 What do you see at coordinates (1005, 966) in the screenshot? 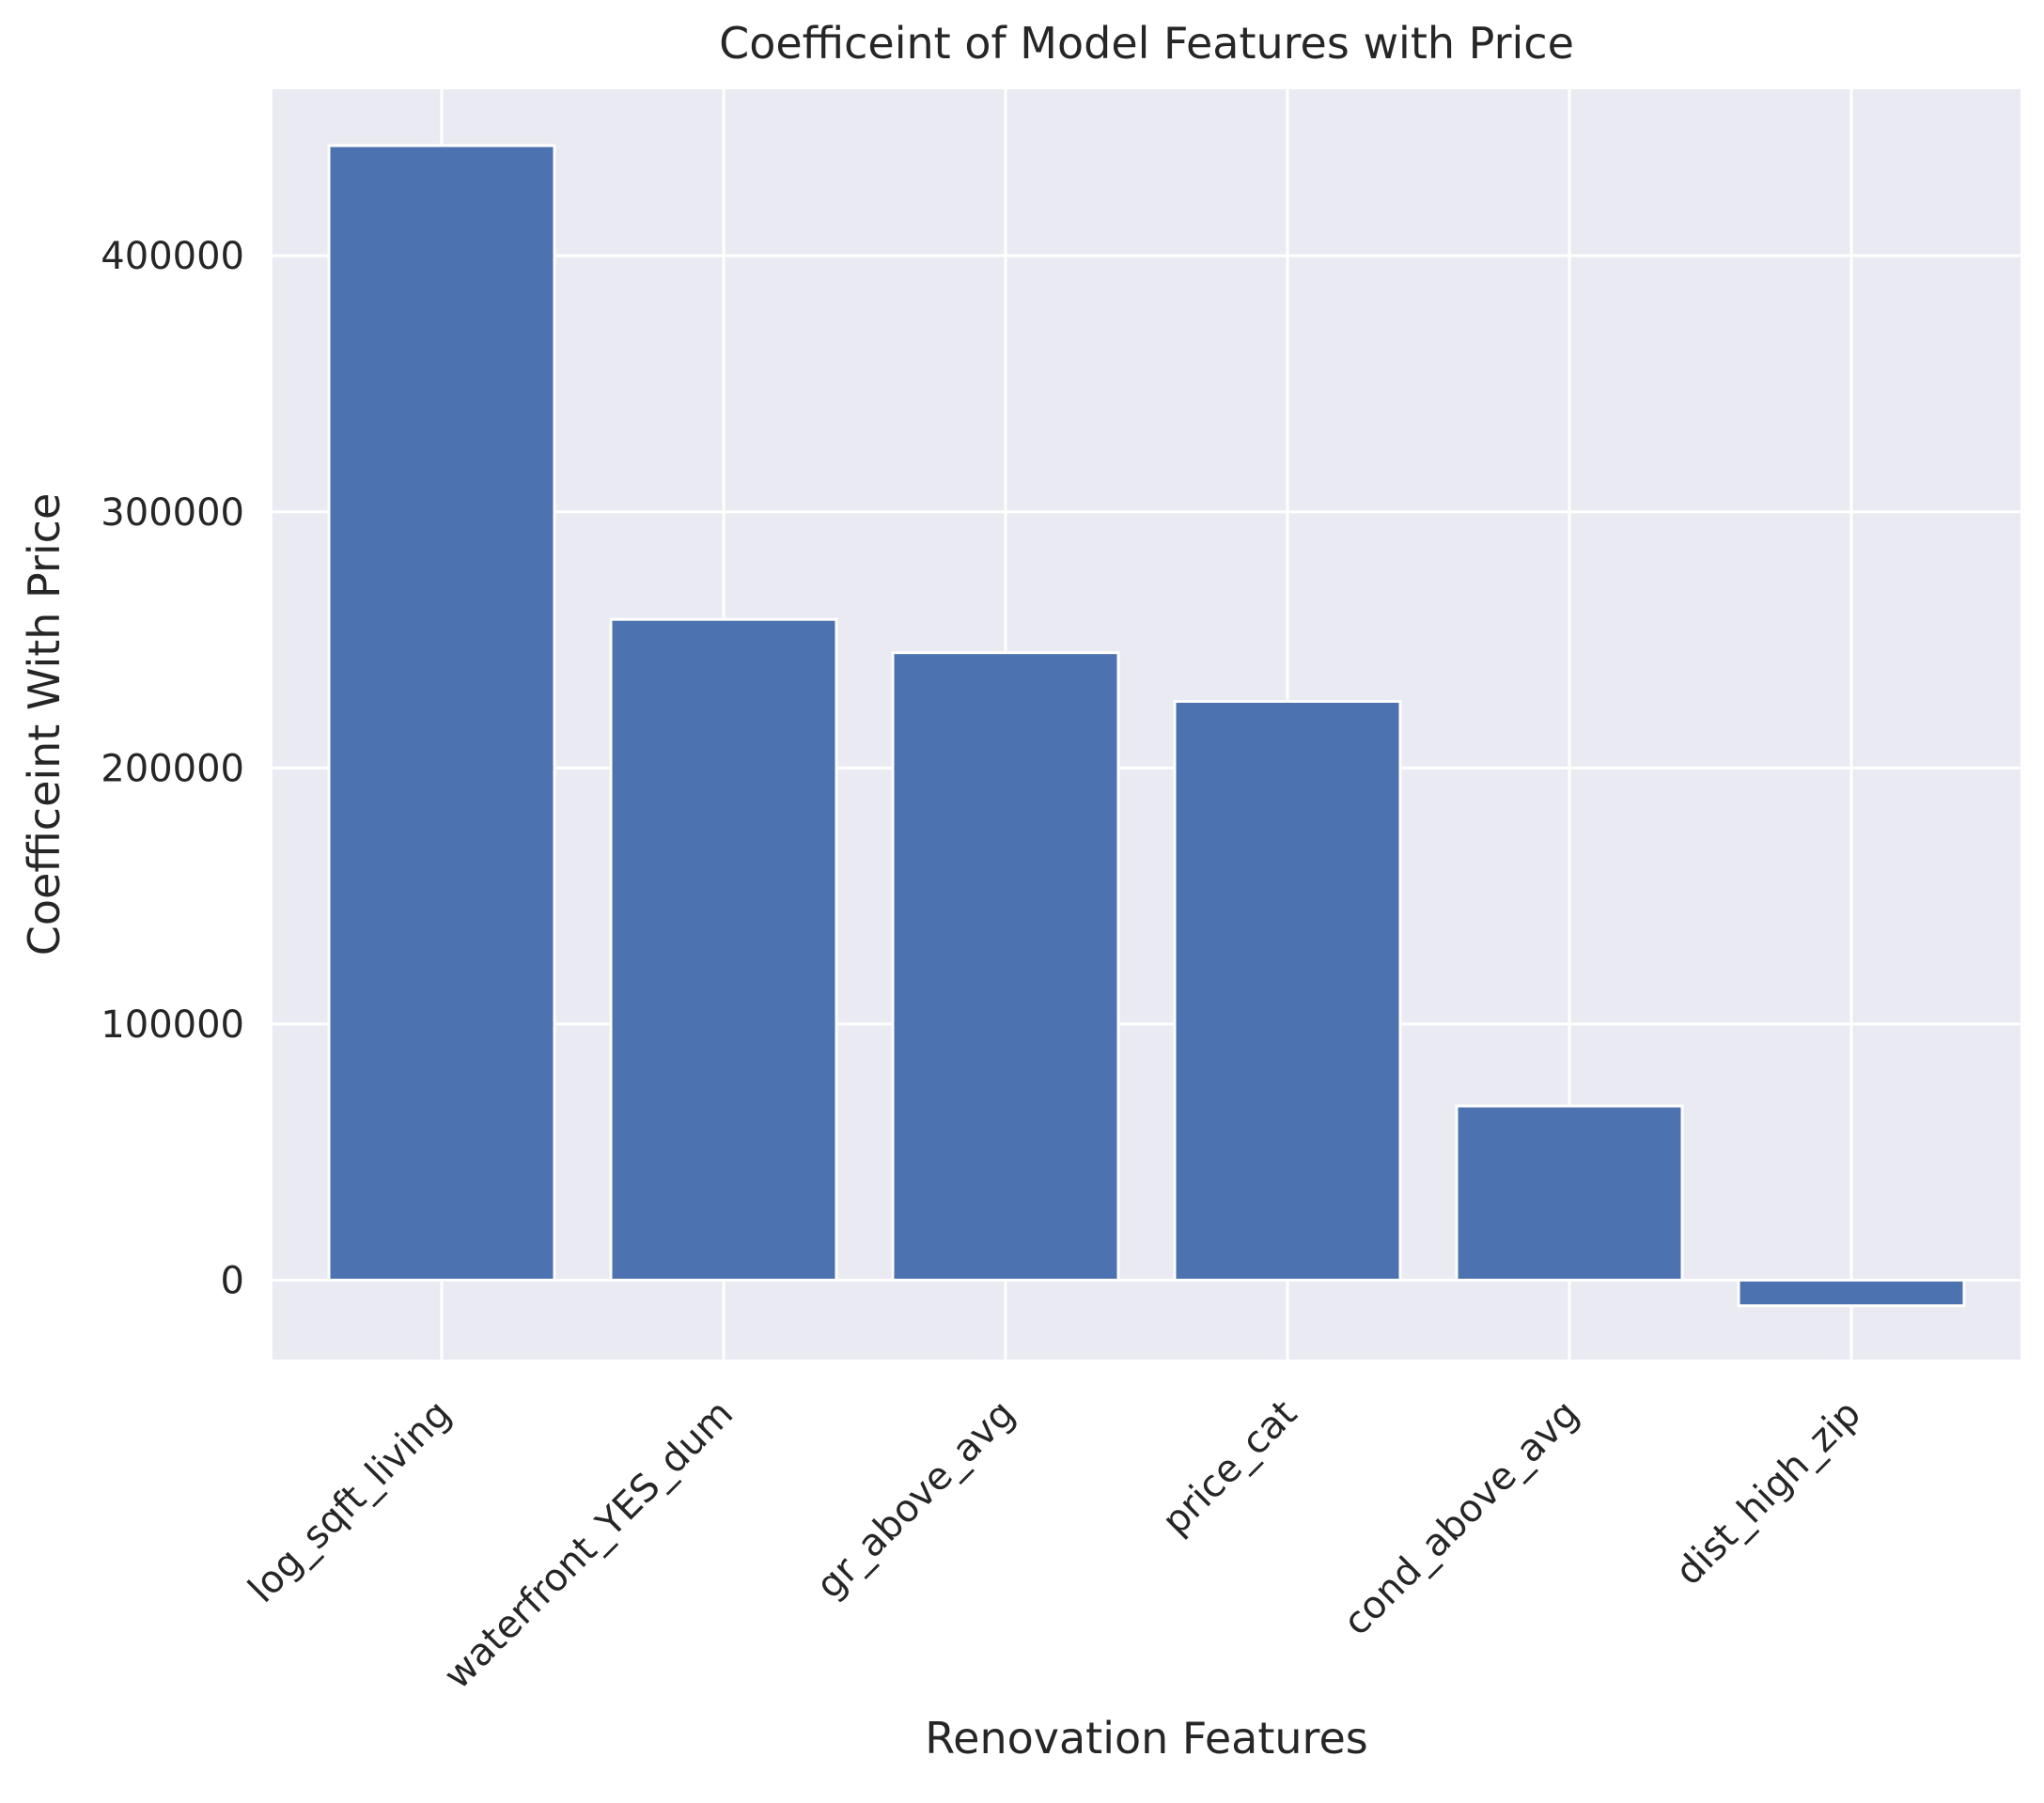
I see `bar-gr_above_avg` at bounding box center [1005, 966].